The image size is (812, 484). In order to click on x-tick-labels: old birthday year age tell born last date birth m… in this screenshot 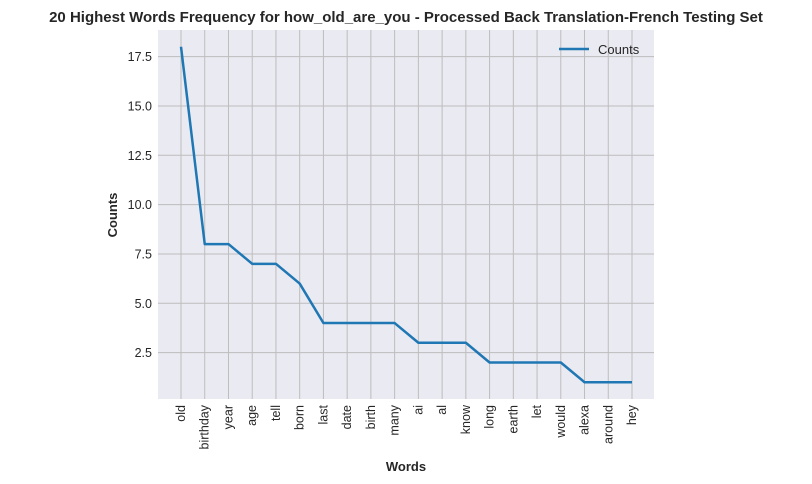, I will do `click(406, 426)`.